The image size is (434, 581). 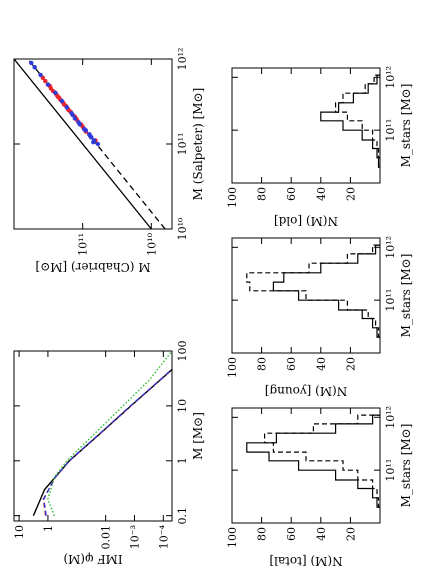 I want to click on hist-old-ytick-label-0: 20, so click(x=350, y=194).